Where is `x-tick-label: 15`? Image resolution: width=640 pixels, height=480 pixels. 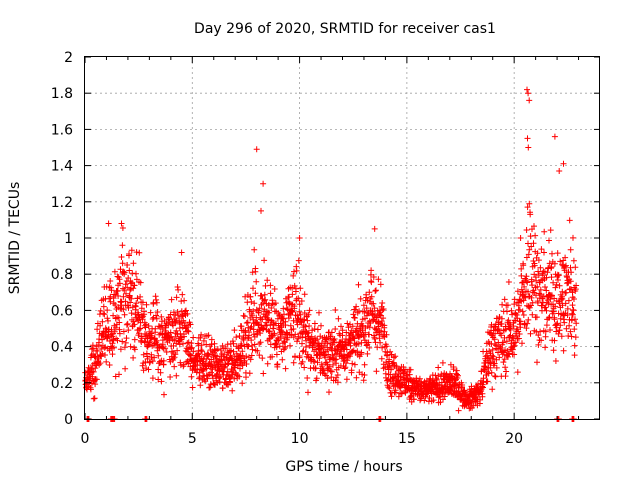 x-tick-label: 15 is located at coordinates (407, 439).